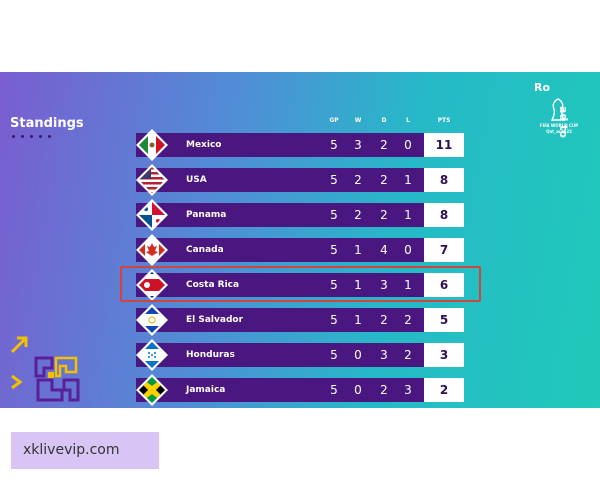 The height and width of the screenshot is (480, 600). Describe the element at coordinates (384, 250) in the screenshot. I see `d-value: 4` at that location.